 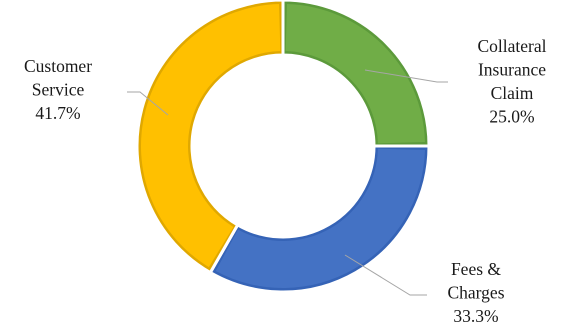 I want to click on data-label-0: Collateral Insurance Claim 25.0%, so click(x=511, y=81).